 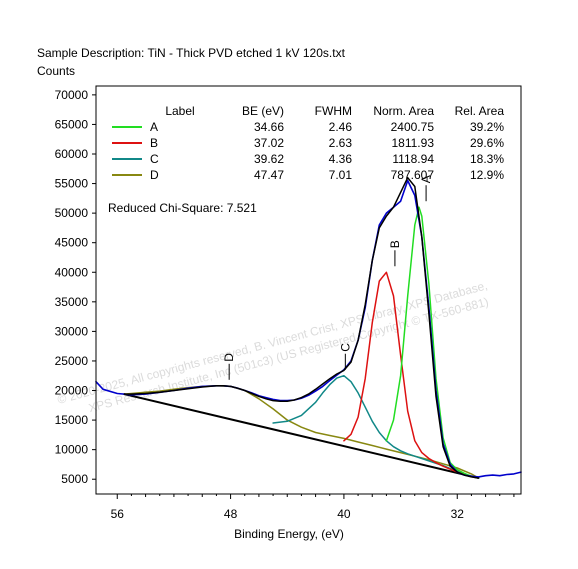 I want to click on series-line-background, so click(x=301, y=436).